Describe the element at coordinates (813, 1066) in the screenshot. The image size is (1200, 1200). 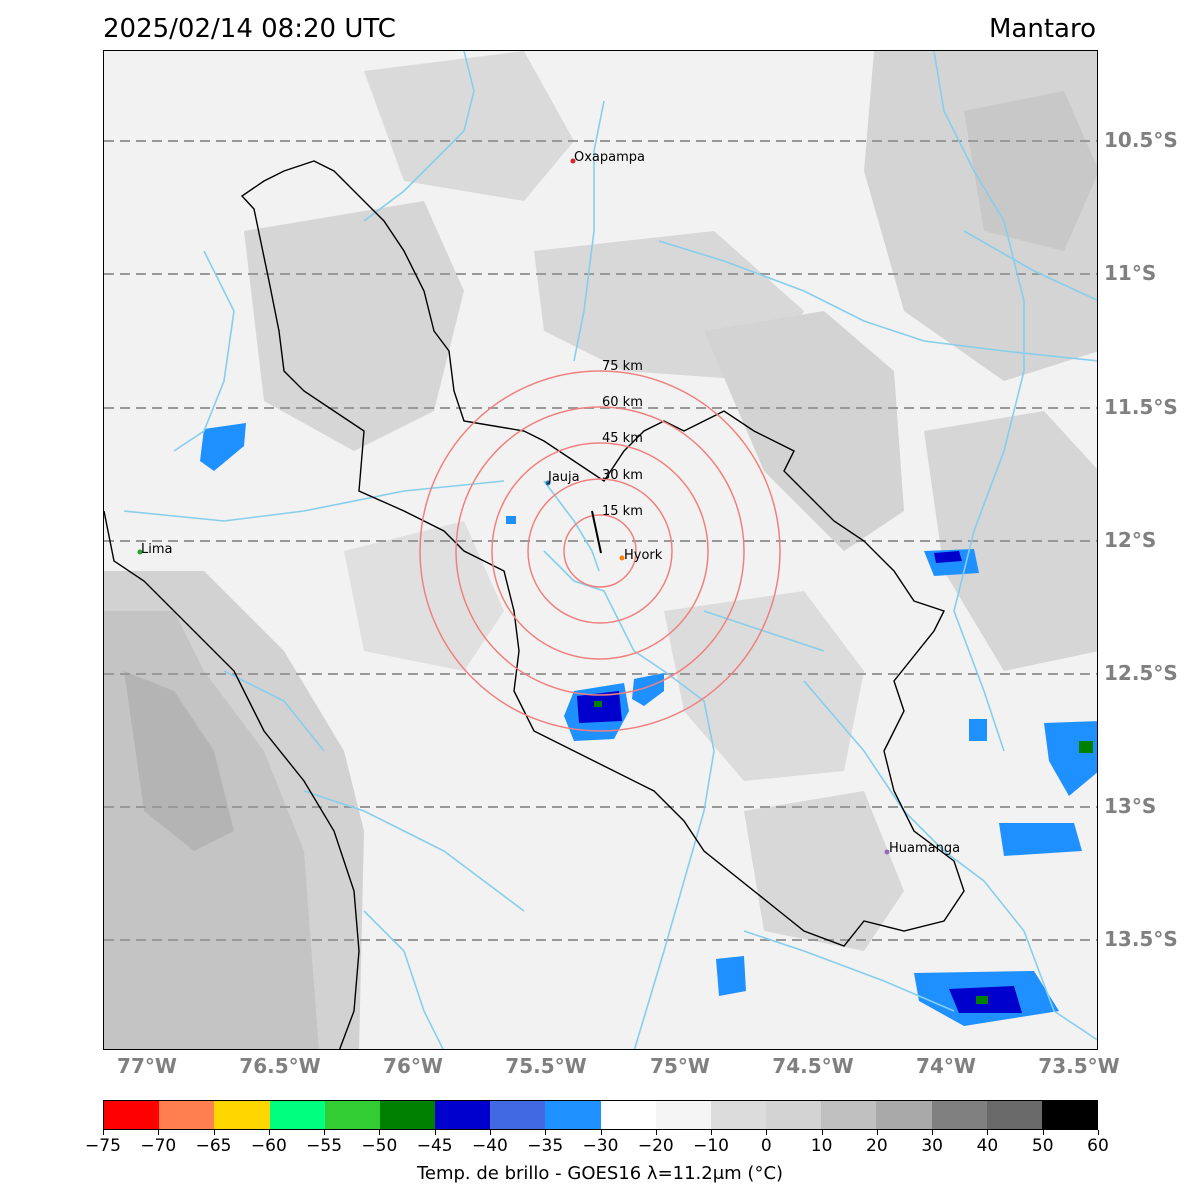
I see `lon-label-74-5w: 74.5°W` at that location.